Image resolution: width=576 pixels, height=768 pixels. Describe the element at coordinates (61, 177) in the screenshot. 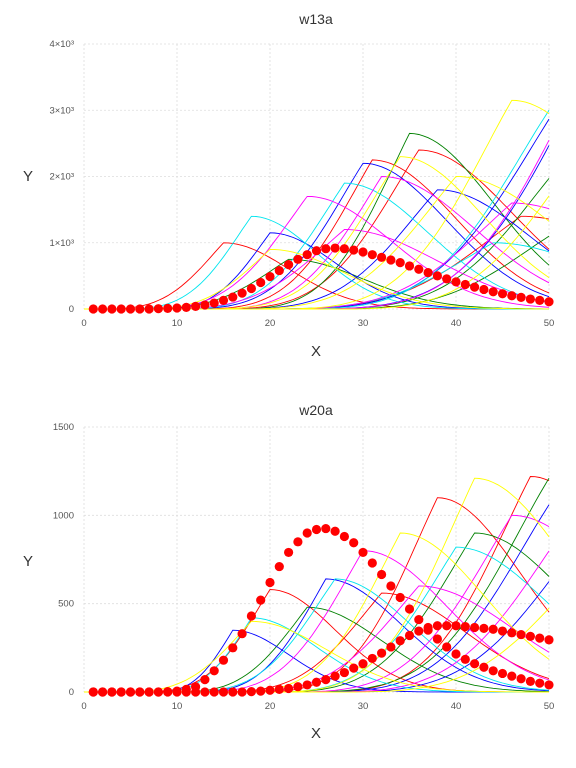

I see `y-tick-label: 2×10³` at that location.